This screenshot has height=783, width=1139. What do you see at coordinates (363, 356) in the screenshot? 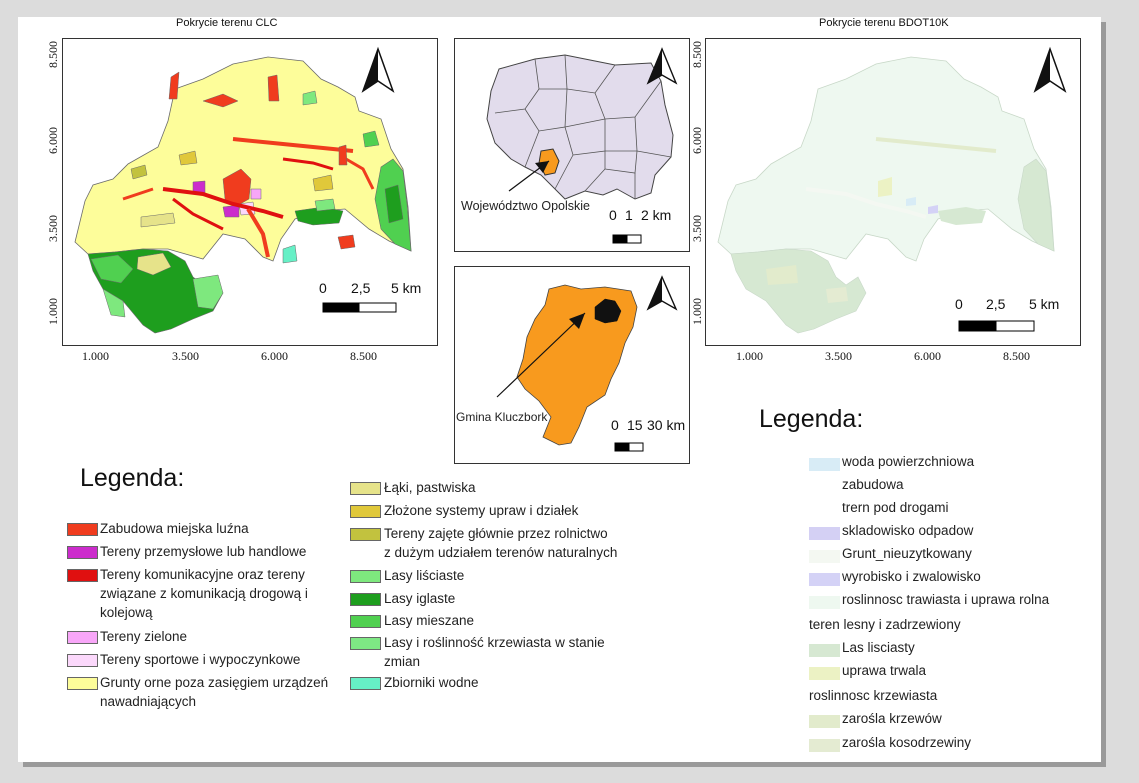
I see `clc-x-tick: 8.500` at bounding box center [363, 356].